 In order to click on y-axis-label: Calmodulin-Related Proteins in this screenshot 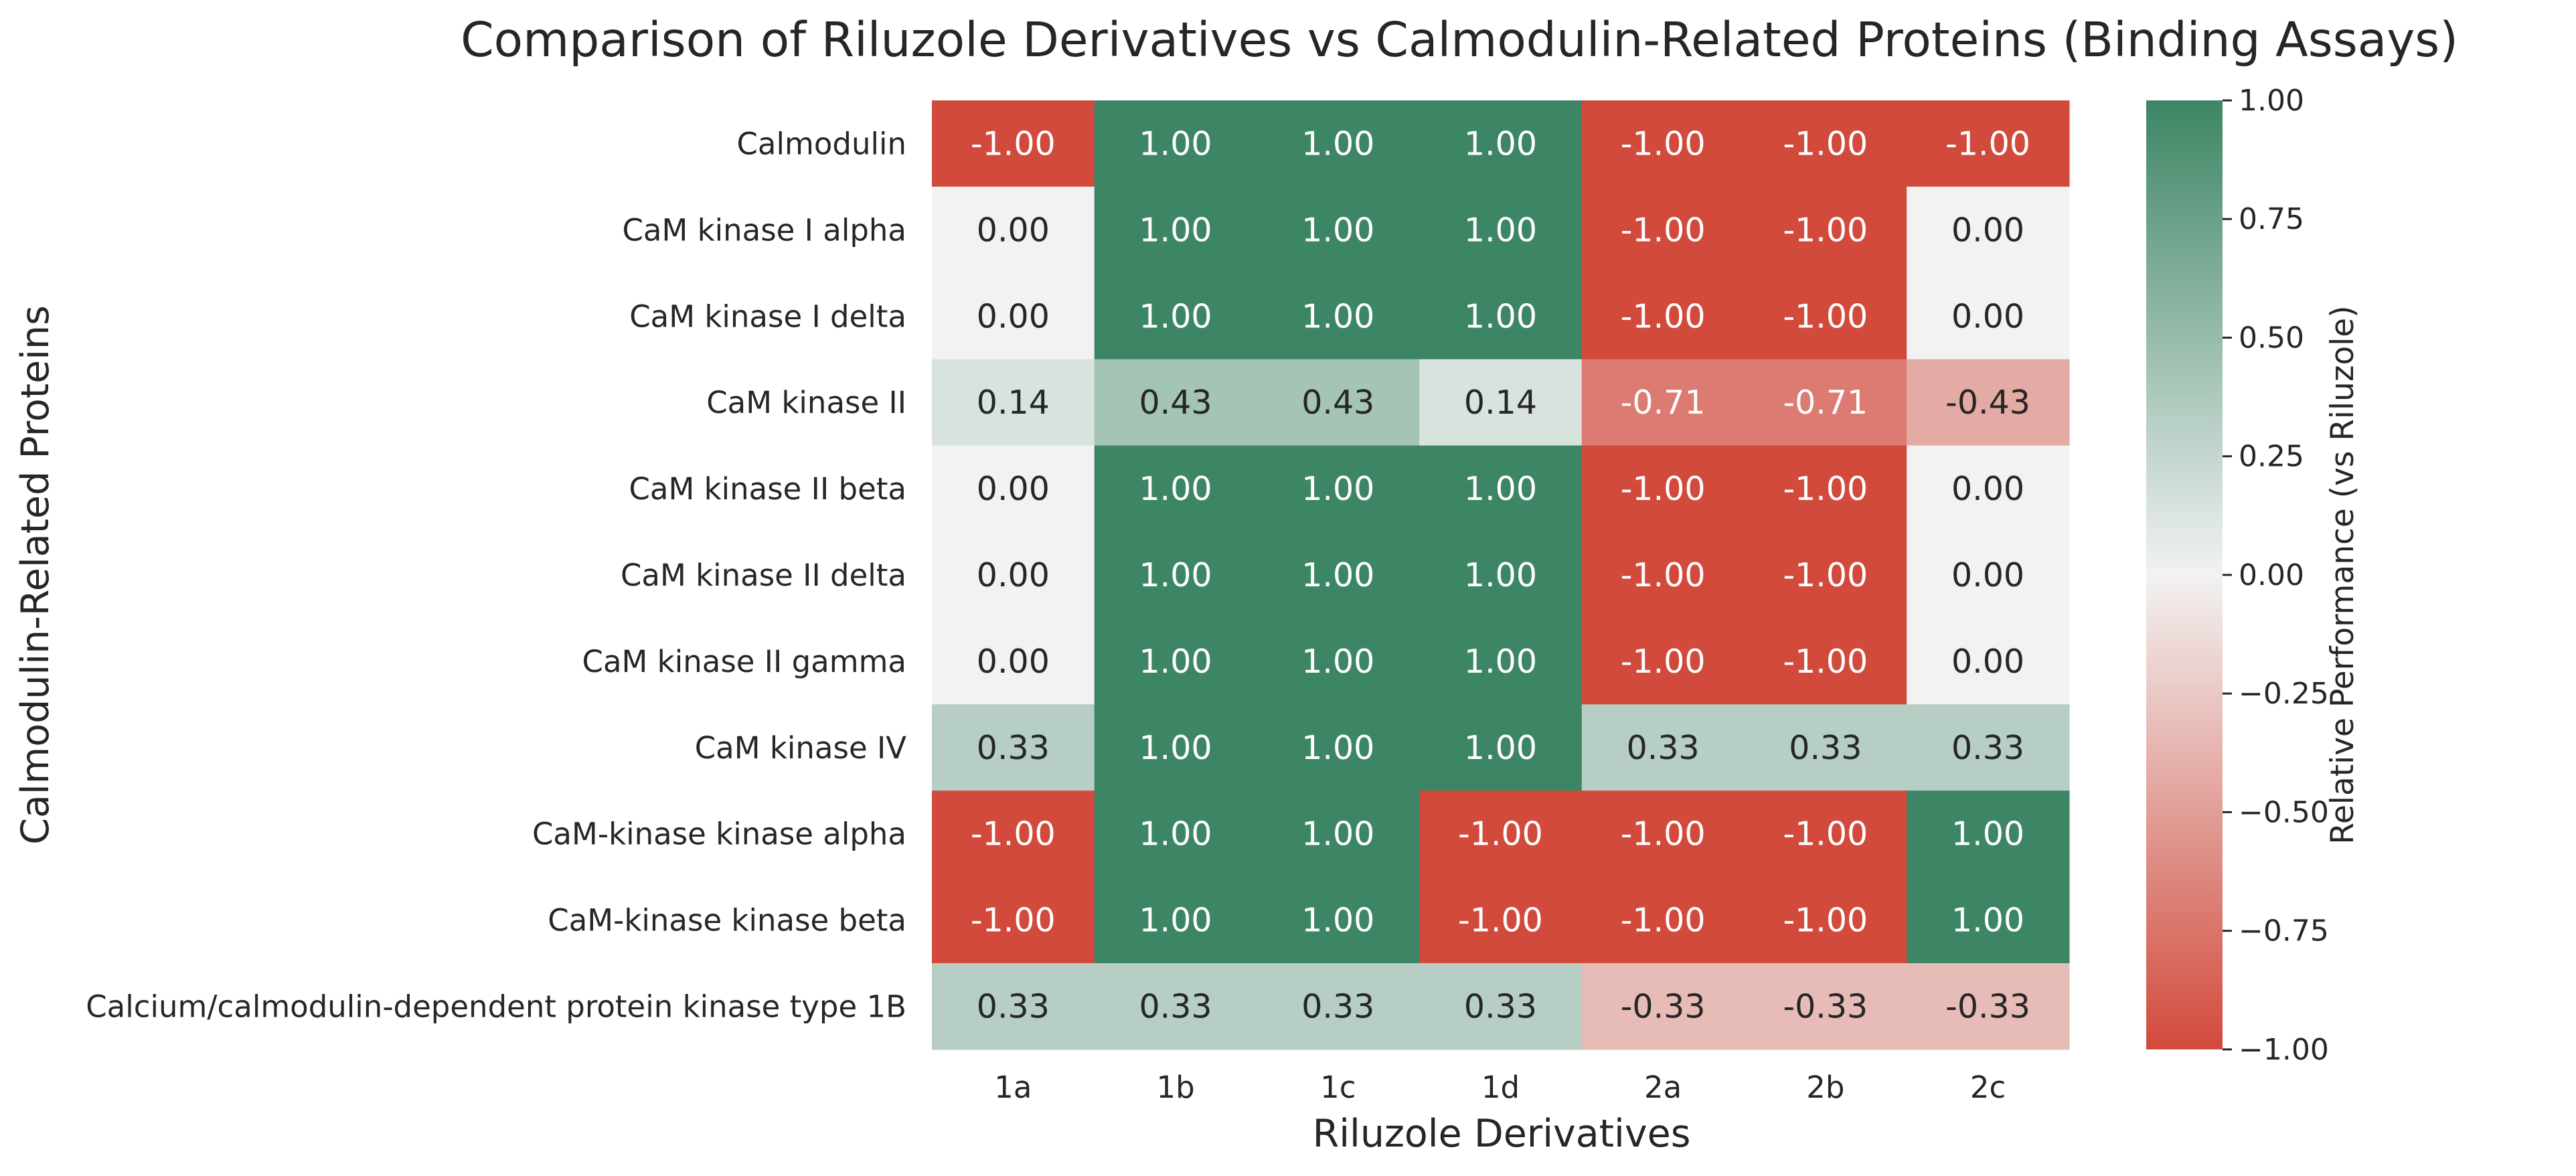, I will do `click(36, 575)`.